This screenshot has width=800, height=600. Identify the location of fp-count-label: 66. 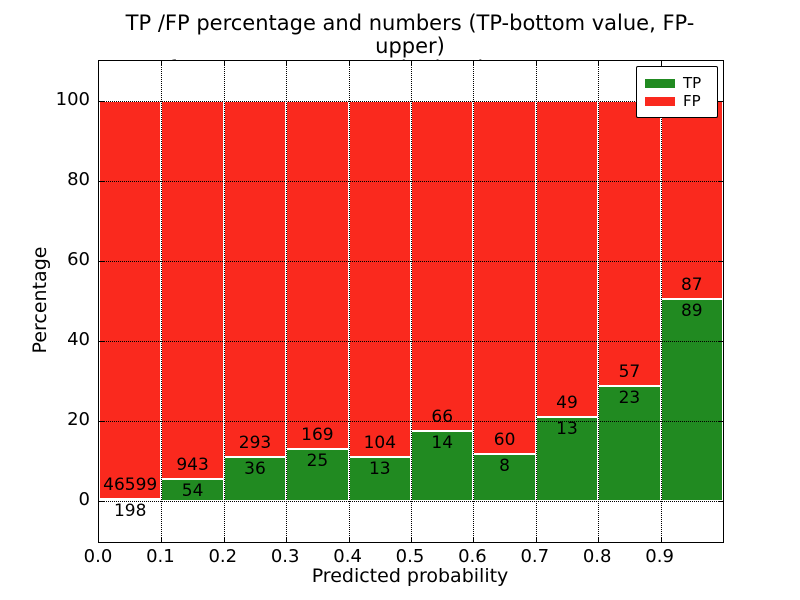
(442, 417).